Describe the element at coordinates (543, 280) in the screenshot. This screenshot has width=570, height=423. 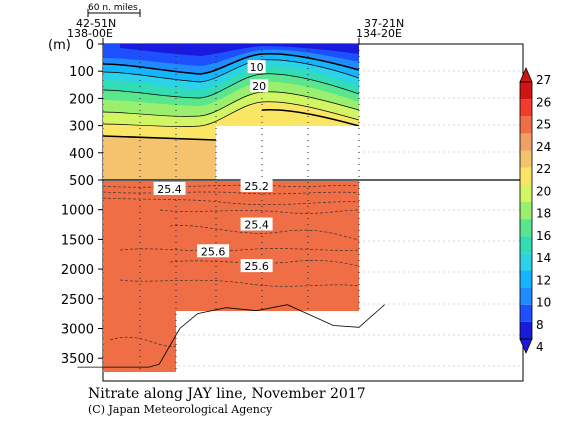
I see `colorbar-tick-label: 12` at that location.